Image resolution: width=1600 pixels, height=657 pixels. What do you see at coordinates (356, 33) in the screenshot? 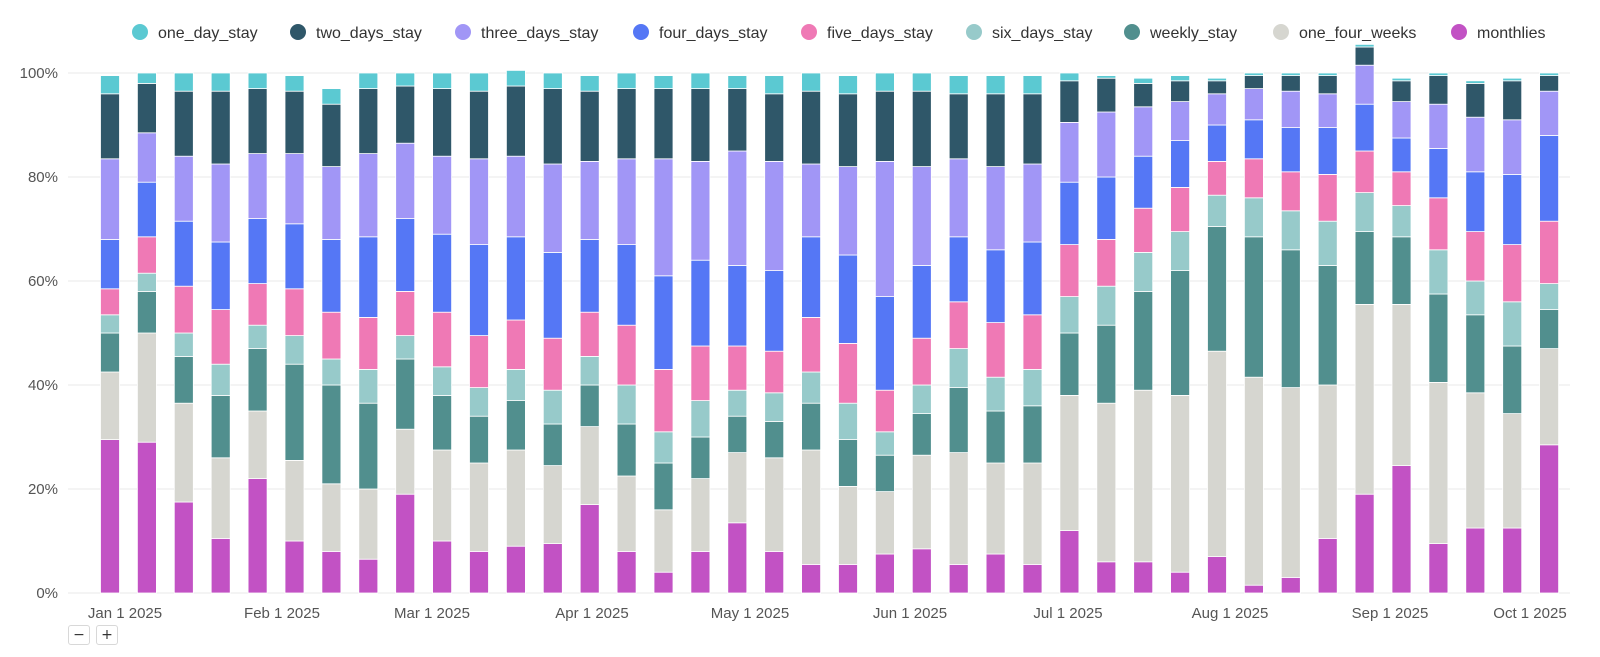
I see `legend-item-two_days_stay: two_days_stay` at bounding box center [356, 33].